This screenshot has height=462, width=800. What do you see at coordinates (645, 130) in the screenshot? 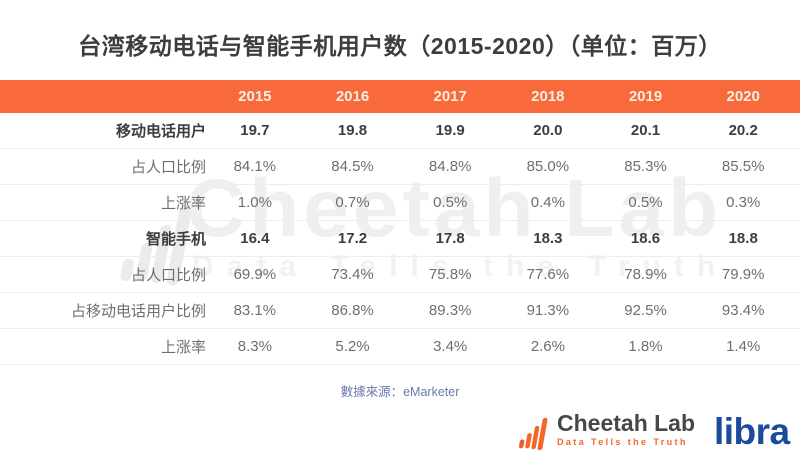
I see `value-cell: 20.1` at bounding box center [645, 130].